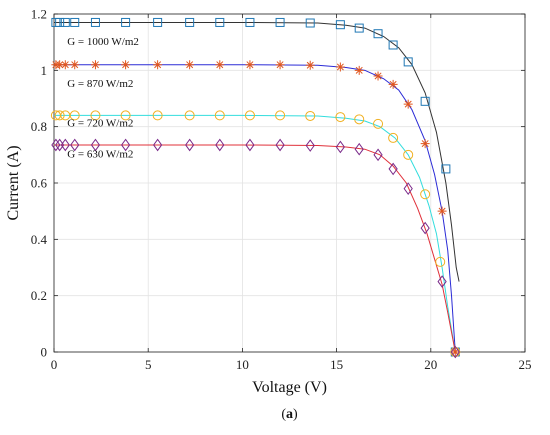 The height and width of the screenshot is (435, 550). Describe the element at coordinates (100, 155) in the screenshot. I see `irradiance-annotation: G = 630 W/m2` at that location.